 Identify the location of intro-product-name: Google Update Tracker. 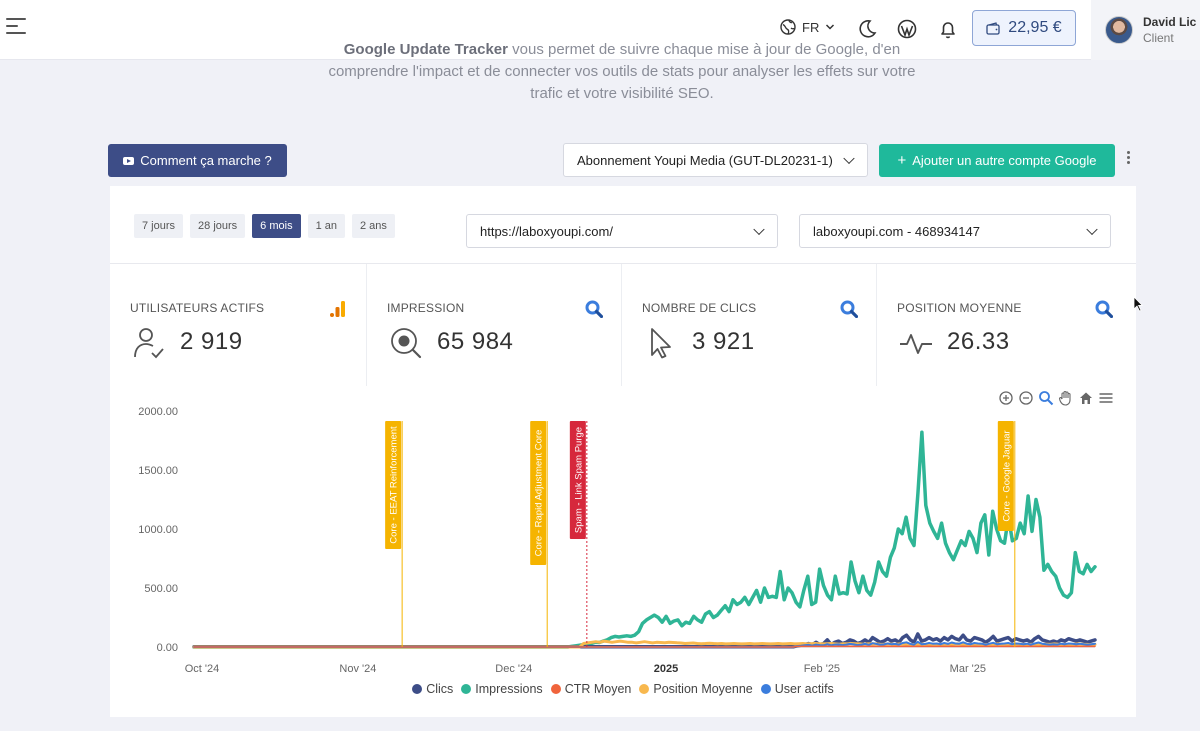
(425, 49).